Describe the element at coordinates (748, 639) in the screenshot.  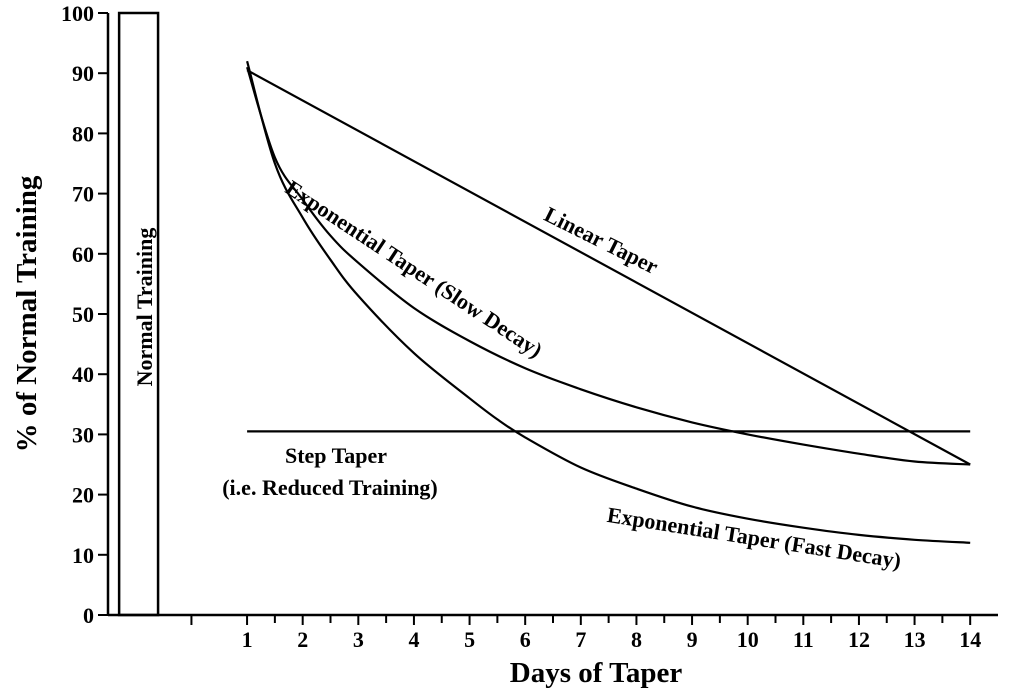
I see `x-tick-label-10: 10` at that location.